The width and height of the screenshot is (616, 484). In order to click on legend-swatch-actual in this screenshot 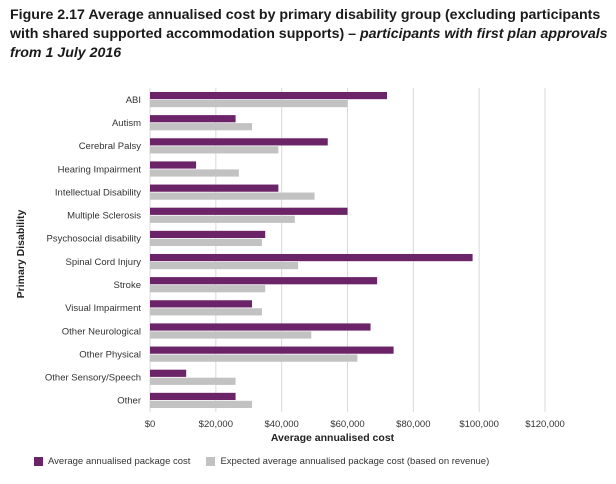, I will do `click(38, 461)`.